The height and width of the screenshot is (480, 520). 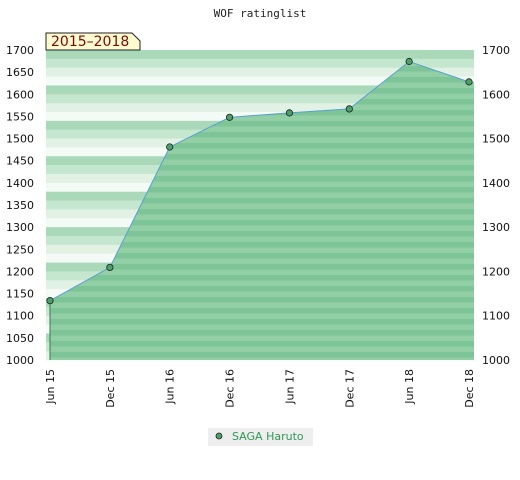 What do you see at coordinates (20, 161) in the screenshot?
I see `y-tick-label: 1450` at bounding box center [20, 161].